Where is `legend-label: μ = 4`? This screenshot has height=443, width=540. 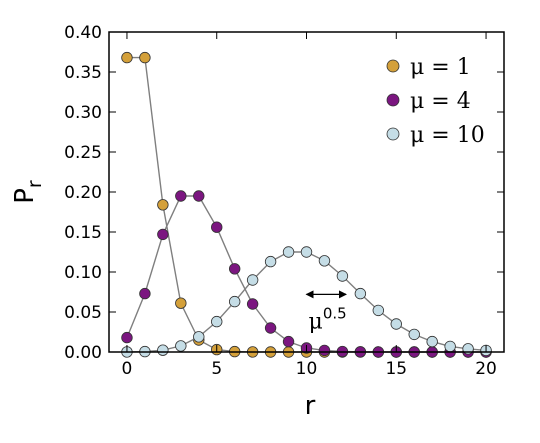 legend-label: μ = 4 is located at coordinates (440, 101).